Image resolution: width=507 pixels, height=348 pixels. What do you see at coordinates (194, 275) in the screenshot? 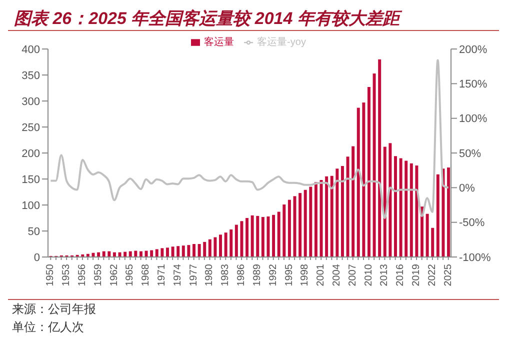
I see `x-tick-label: 1977` at bounding box center [194, 275].